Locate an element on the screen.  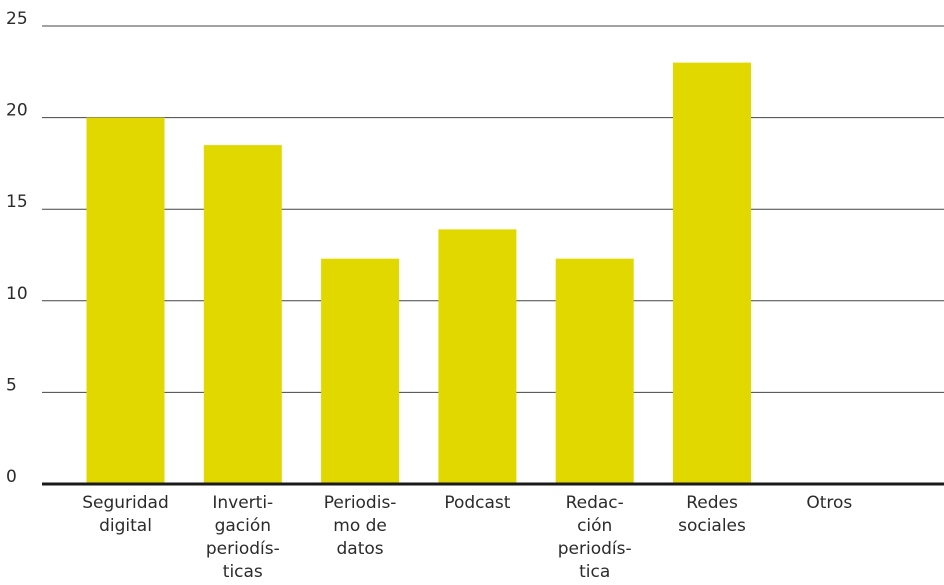
y-axis-ticks: 0 5 10 15 20 25 is located at coordinates (17, 248).